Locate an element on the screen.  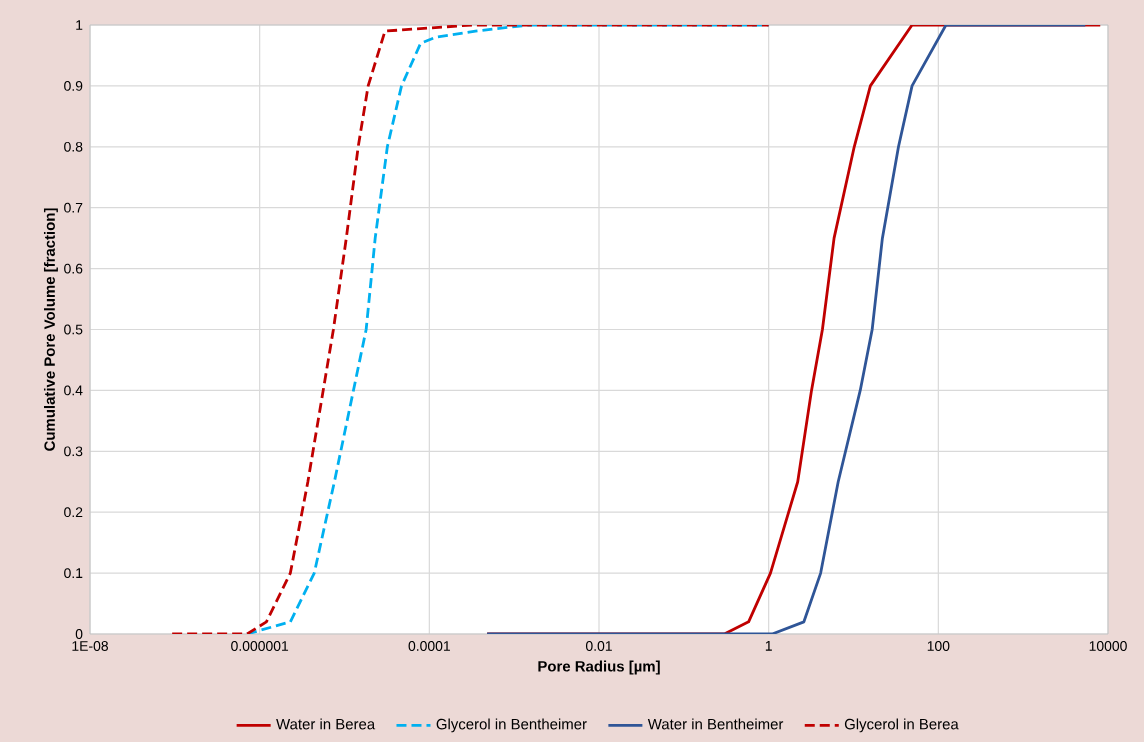
y-tick-label: 0.1 is located at coordinates (73, 573).